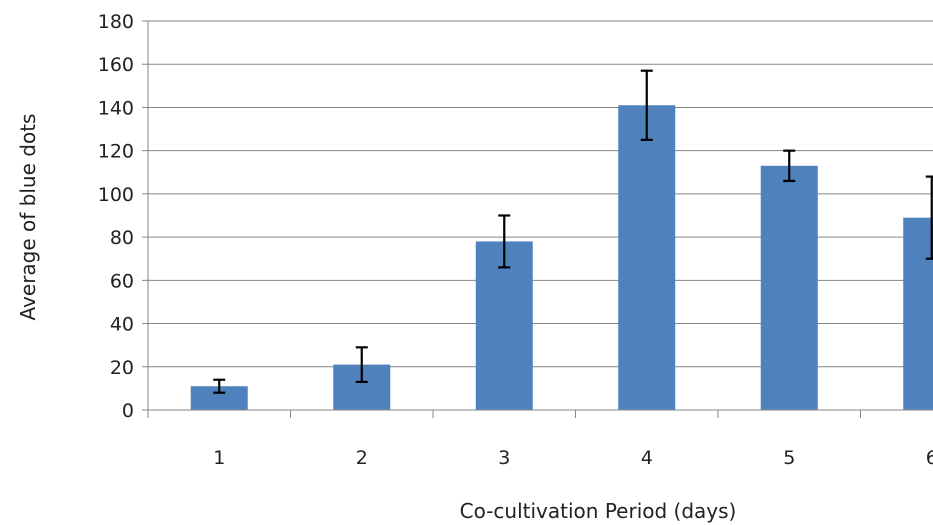 The height and width of the screenshot is (525, 933). Describe the element at coordinates (116, 216) in the screenshot. I see `y-tick-labels: 0 20 40 60 80 100 120 140 160 180` at that location.